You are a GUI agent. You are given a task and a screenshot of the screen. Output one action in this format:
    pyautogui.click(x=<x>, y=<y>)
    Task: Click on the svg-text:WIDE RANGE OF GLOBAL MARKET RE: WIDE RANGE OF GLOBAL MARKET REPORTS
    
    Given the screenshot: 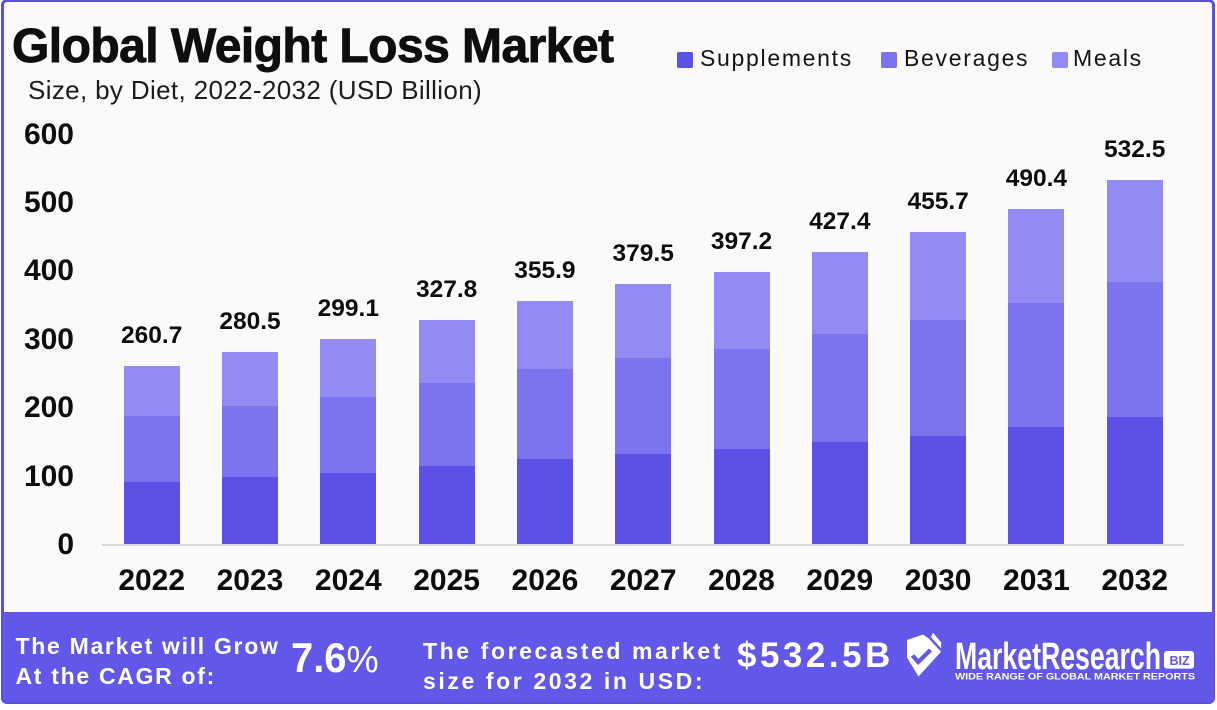 What is the action you would take?
    pyautogui.click(x=1075, y=677)
    